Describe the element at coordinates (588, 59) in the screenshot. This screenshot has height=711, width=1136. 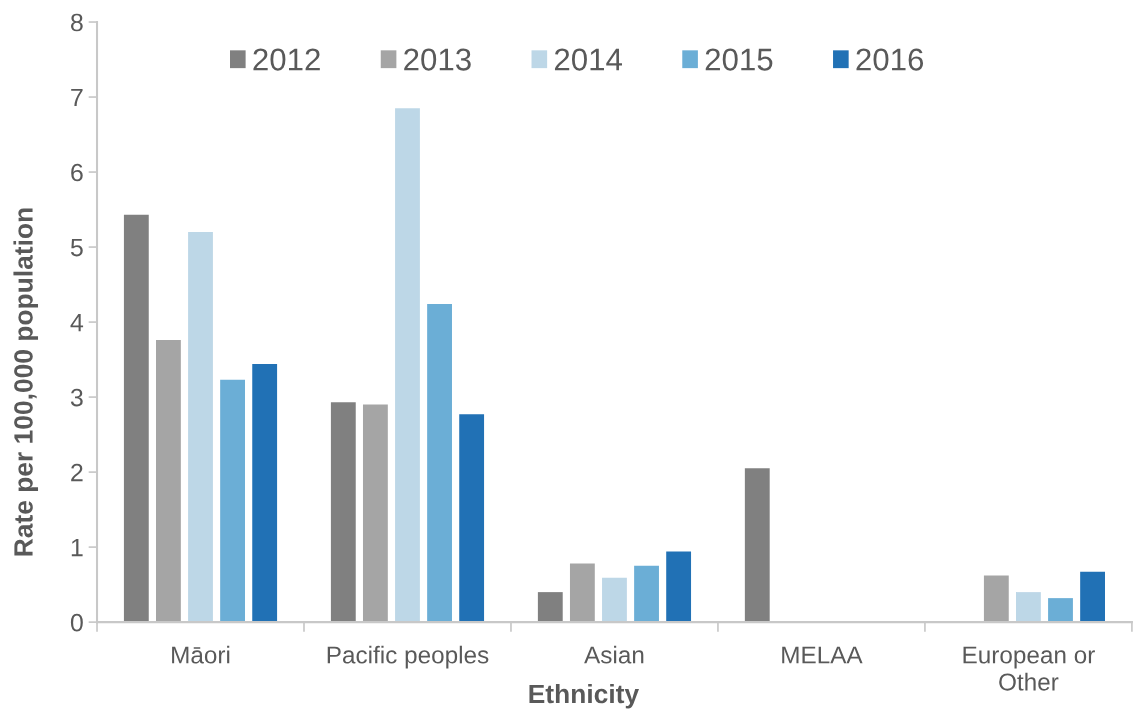
I see `legend-label: 2014` at that location.